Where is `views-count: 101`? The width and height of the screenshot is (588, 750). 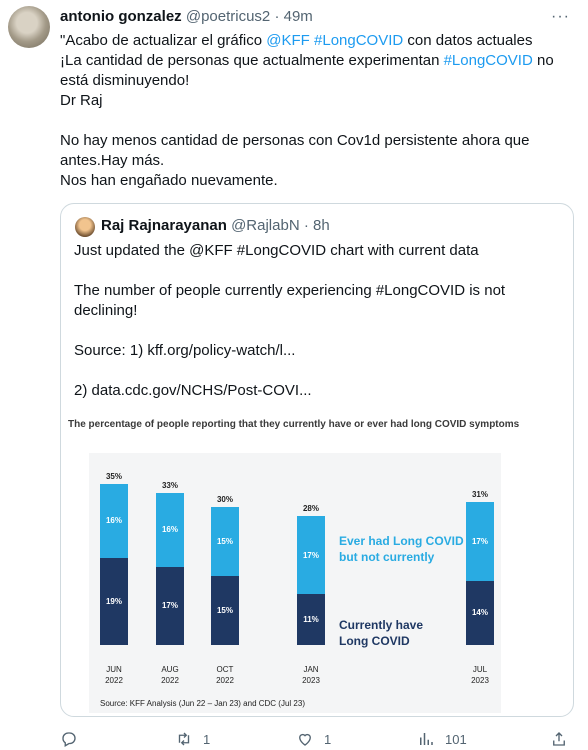 views-count: 101 is located at coordinates (456, 739).